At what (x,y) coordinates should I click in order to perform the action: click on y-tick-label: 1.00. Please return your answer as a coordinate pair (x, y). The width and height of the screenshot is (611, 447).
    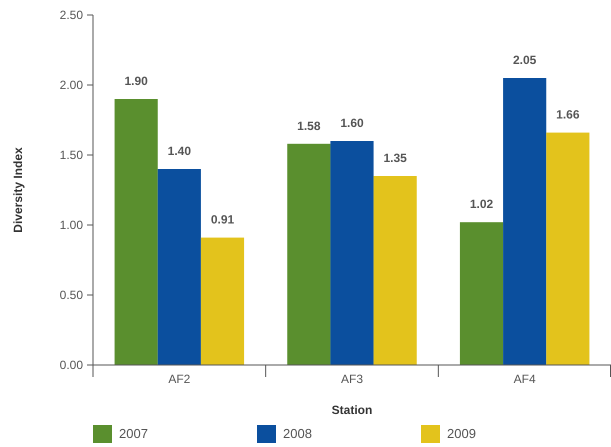
    Looking at the image, I should click on (72, 225).